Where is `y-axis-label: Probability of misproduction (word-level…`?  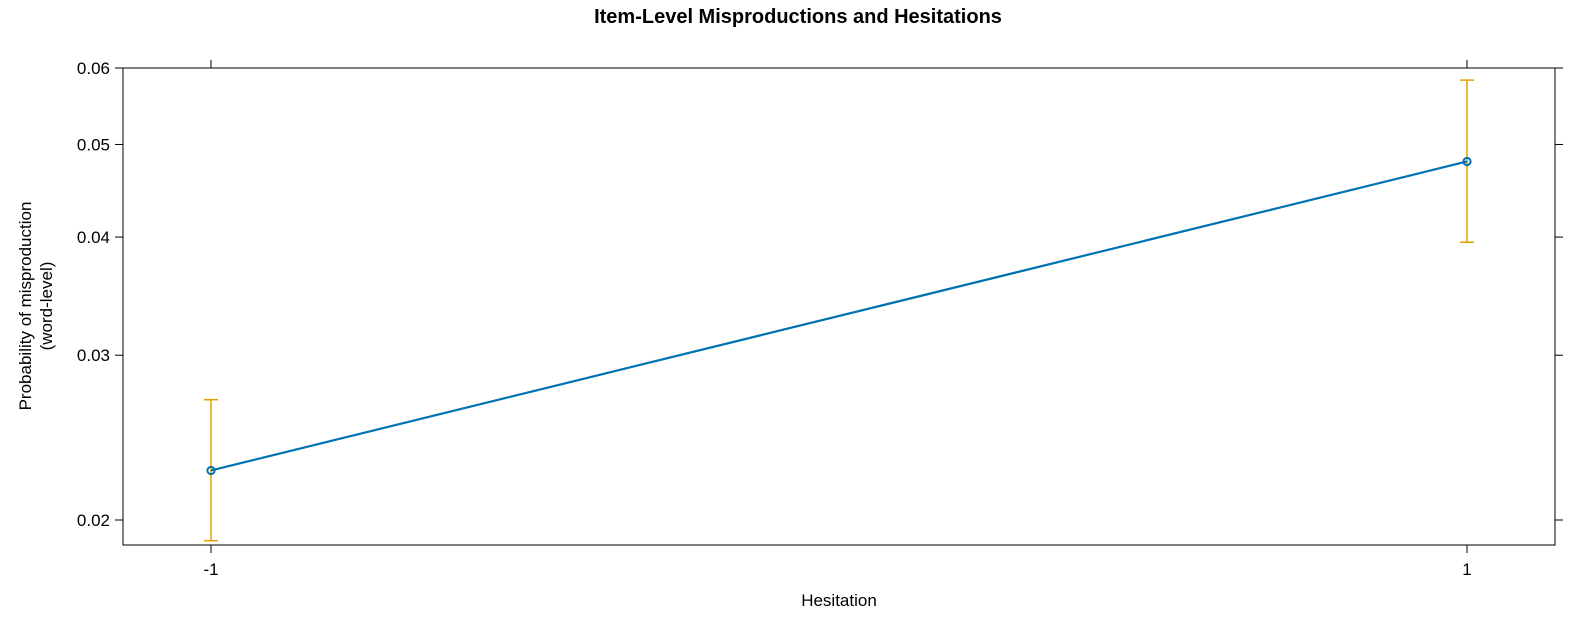
y-axis-label: Probability of misproduction (word-level… is located at coordinates (36, 306).